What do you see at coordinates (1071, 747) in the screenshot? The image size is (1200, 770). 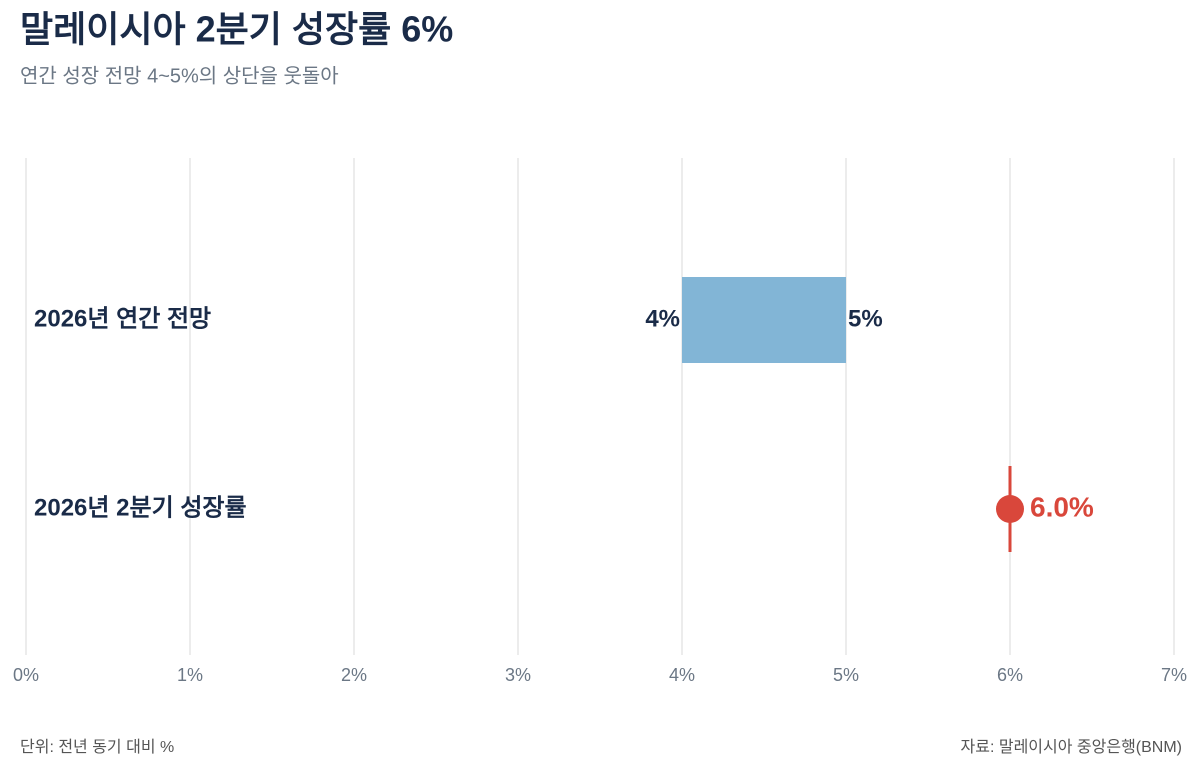 I see `source: 자료: 말레이시아 중앙은행(BNM)` at bounding box center [1071, 747].